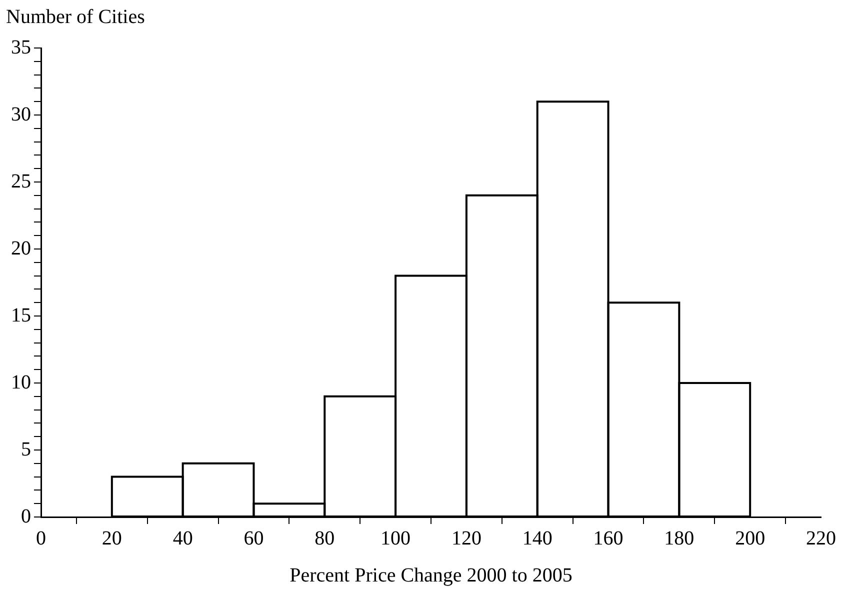 This screenshot has width=843, height=598. Describe the element at coordinates (537, 538) in the screenshot. I see `x-tick-label: 140` at that location.